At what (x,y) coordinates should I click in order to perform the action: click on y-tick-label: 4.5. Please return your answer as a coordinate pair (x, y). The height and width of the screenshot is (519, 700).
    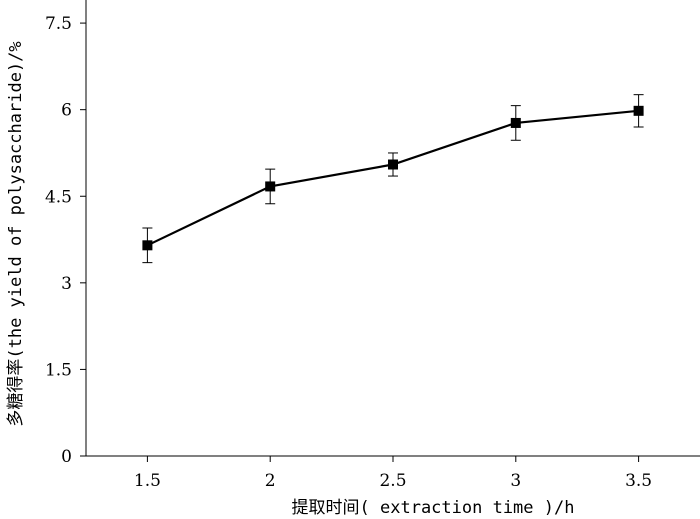
    Looking at the image, I should click on (58, 197).